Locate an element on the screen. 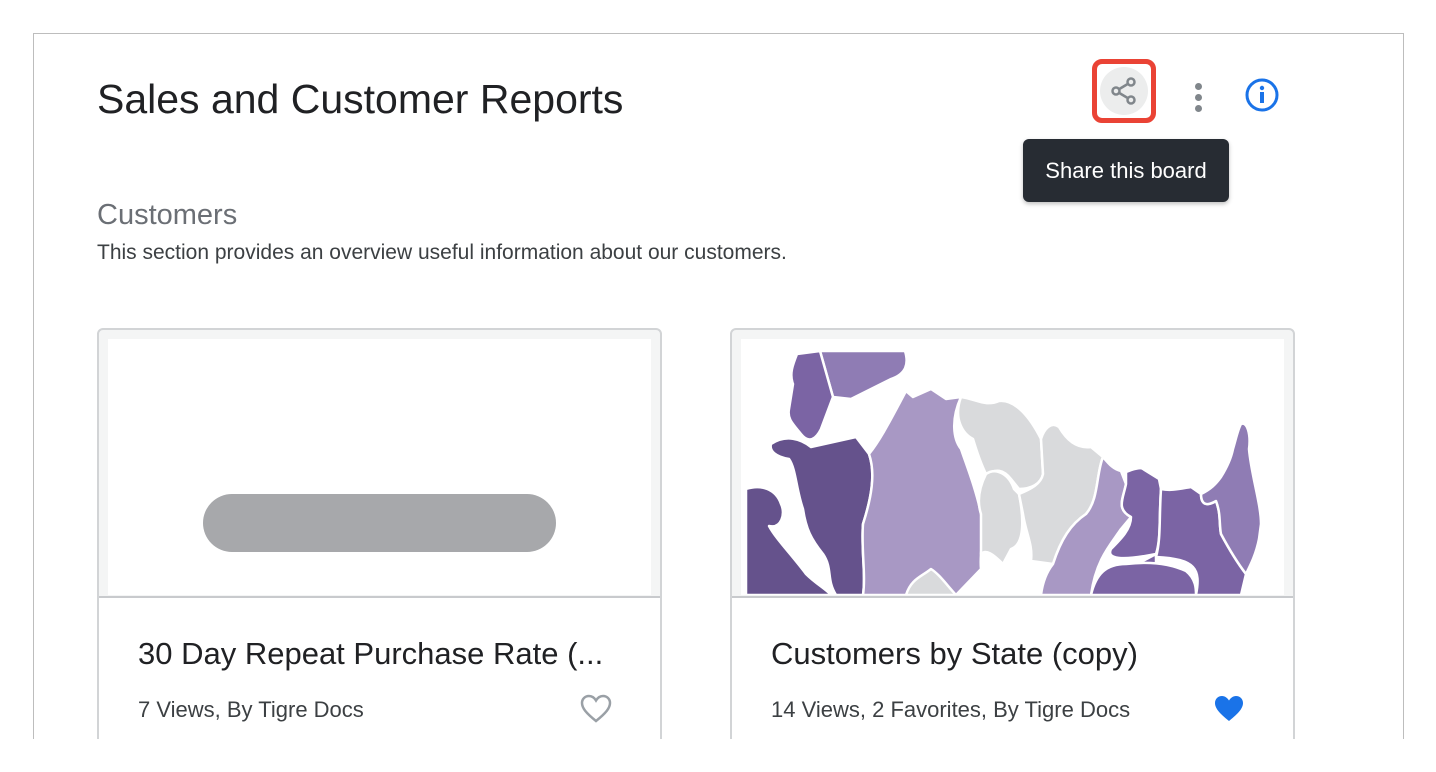 The image size is (1436, 772). share-tooltip: Share this board is located at coordinates (1126, 170).